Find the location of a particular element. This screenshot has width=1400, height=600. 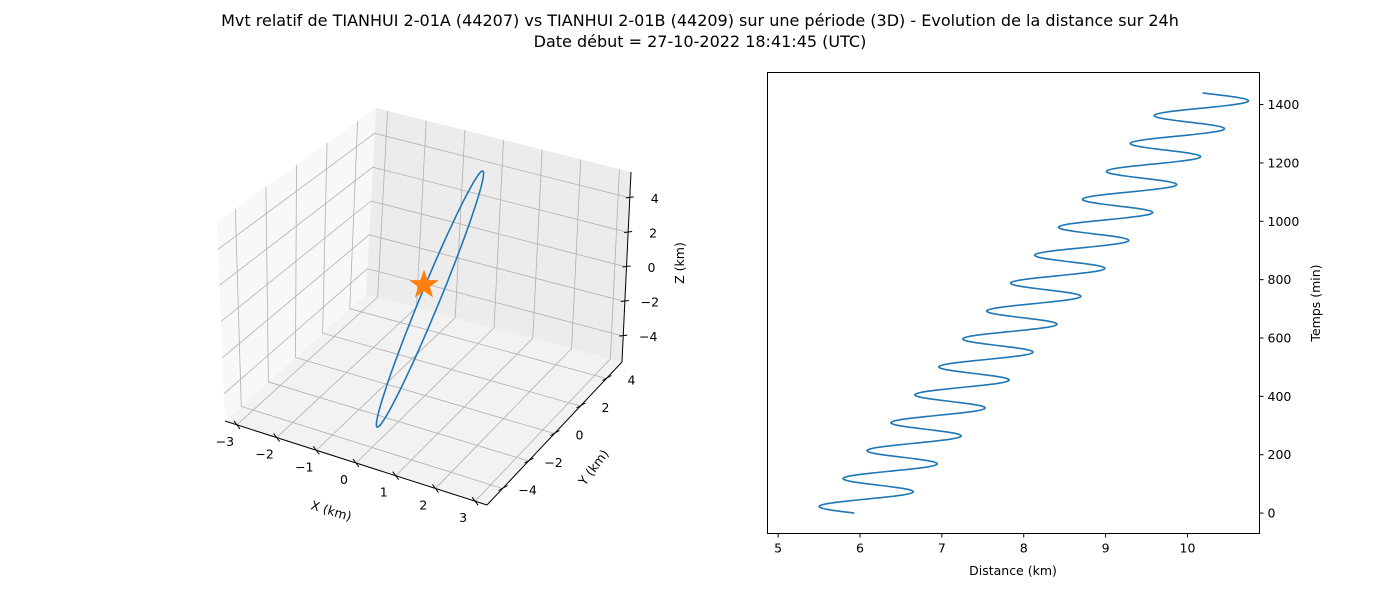

z-tick-label-3d: −4 is located at coordinates (648, 336).